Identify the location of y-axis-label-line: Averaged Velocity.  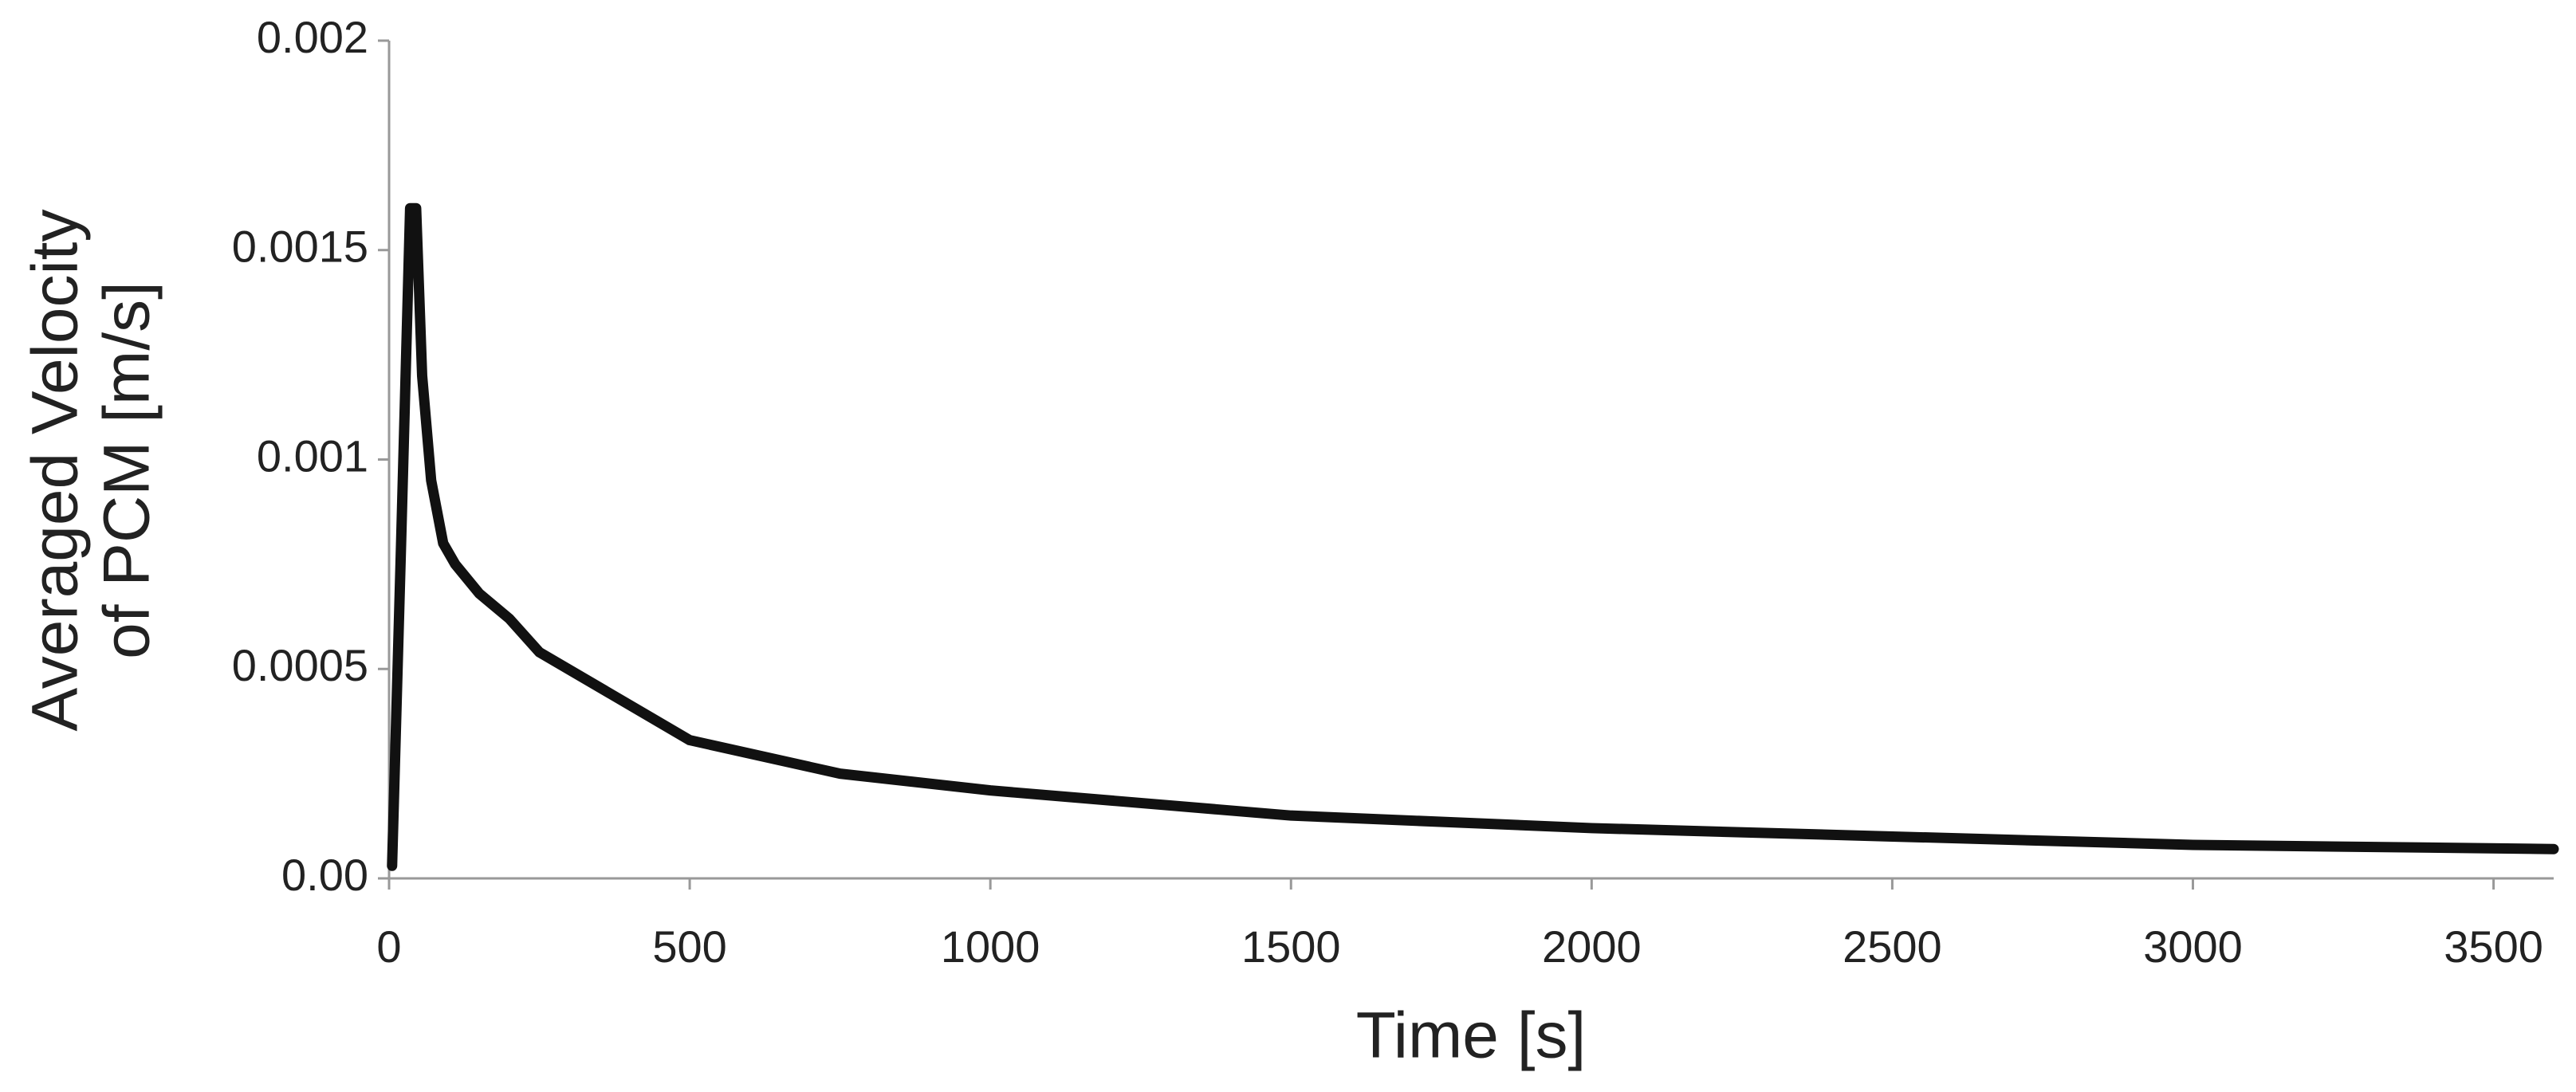
(56, 471).